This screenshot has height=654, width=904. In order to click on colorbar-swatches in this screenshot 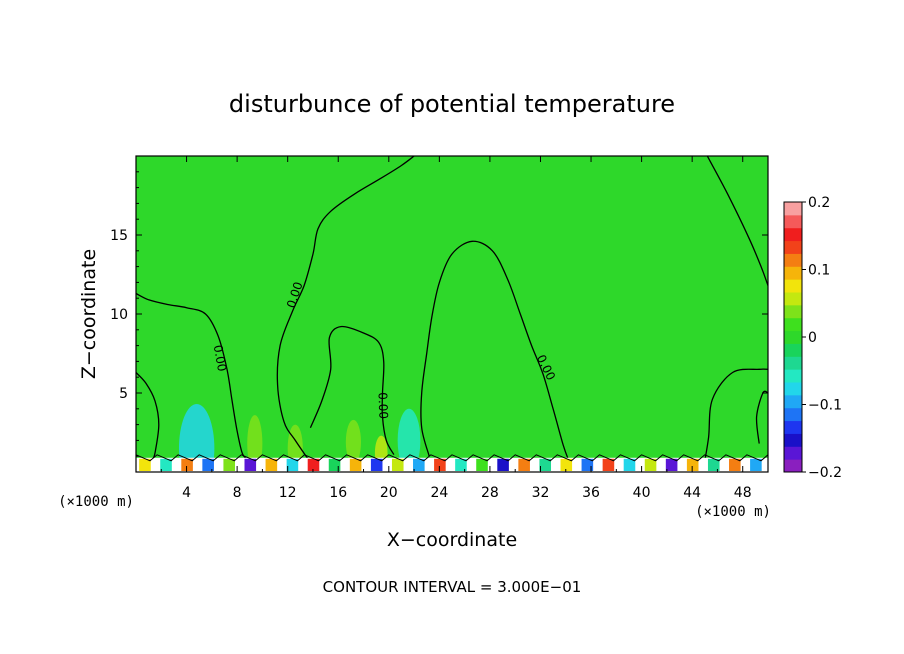, I will do `click(793, 337)`.